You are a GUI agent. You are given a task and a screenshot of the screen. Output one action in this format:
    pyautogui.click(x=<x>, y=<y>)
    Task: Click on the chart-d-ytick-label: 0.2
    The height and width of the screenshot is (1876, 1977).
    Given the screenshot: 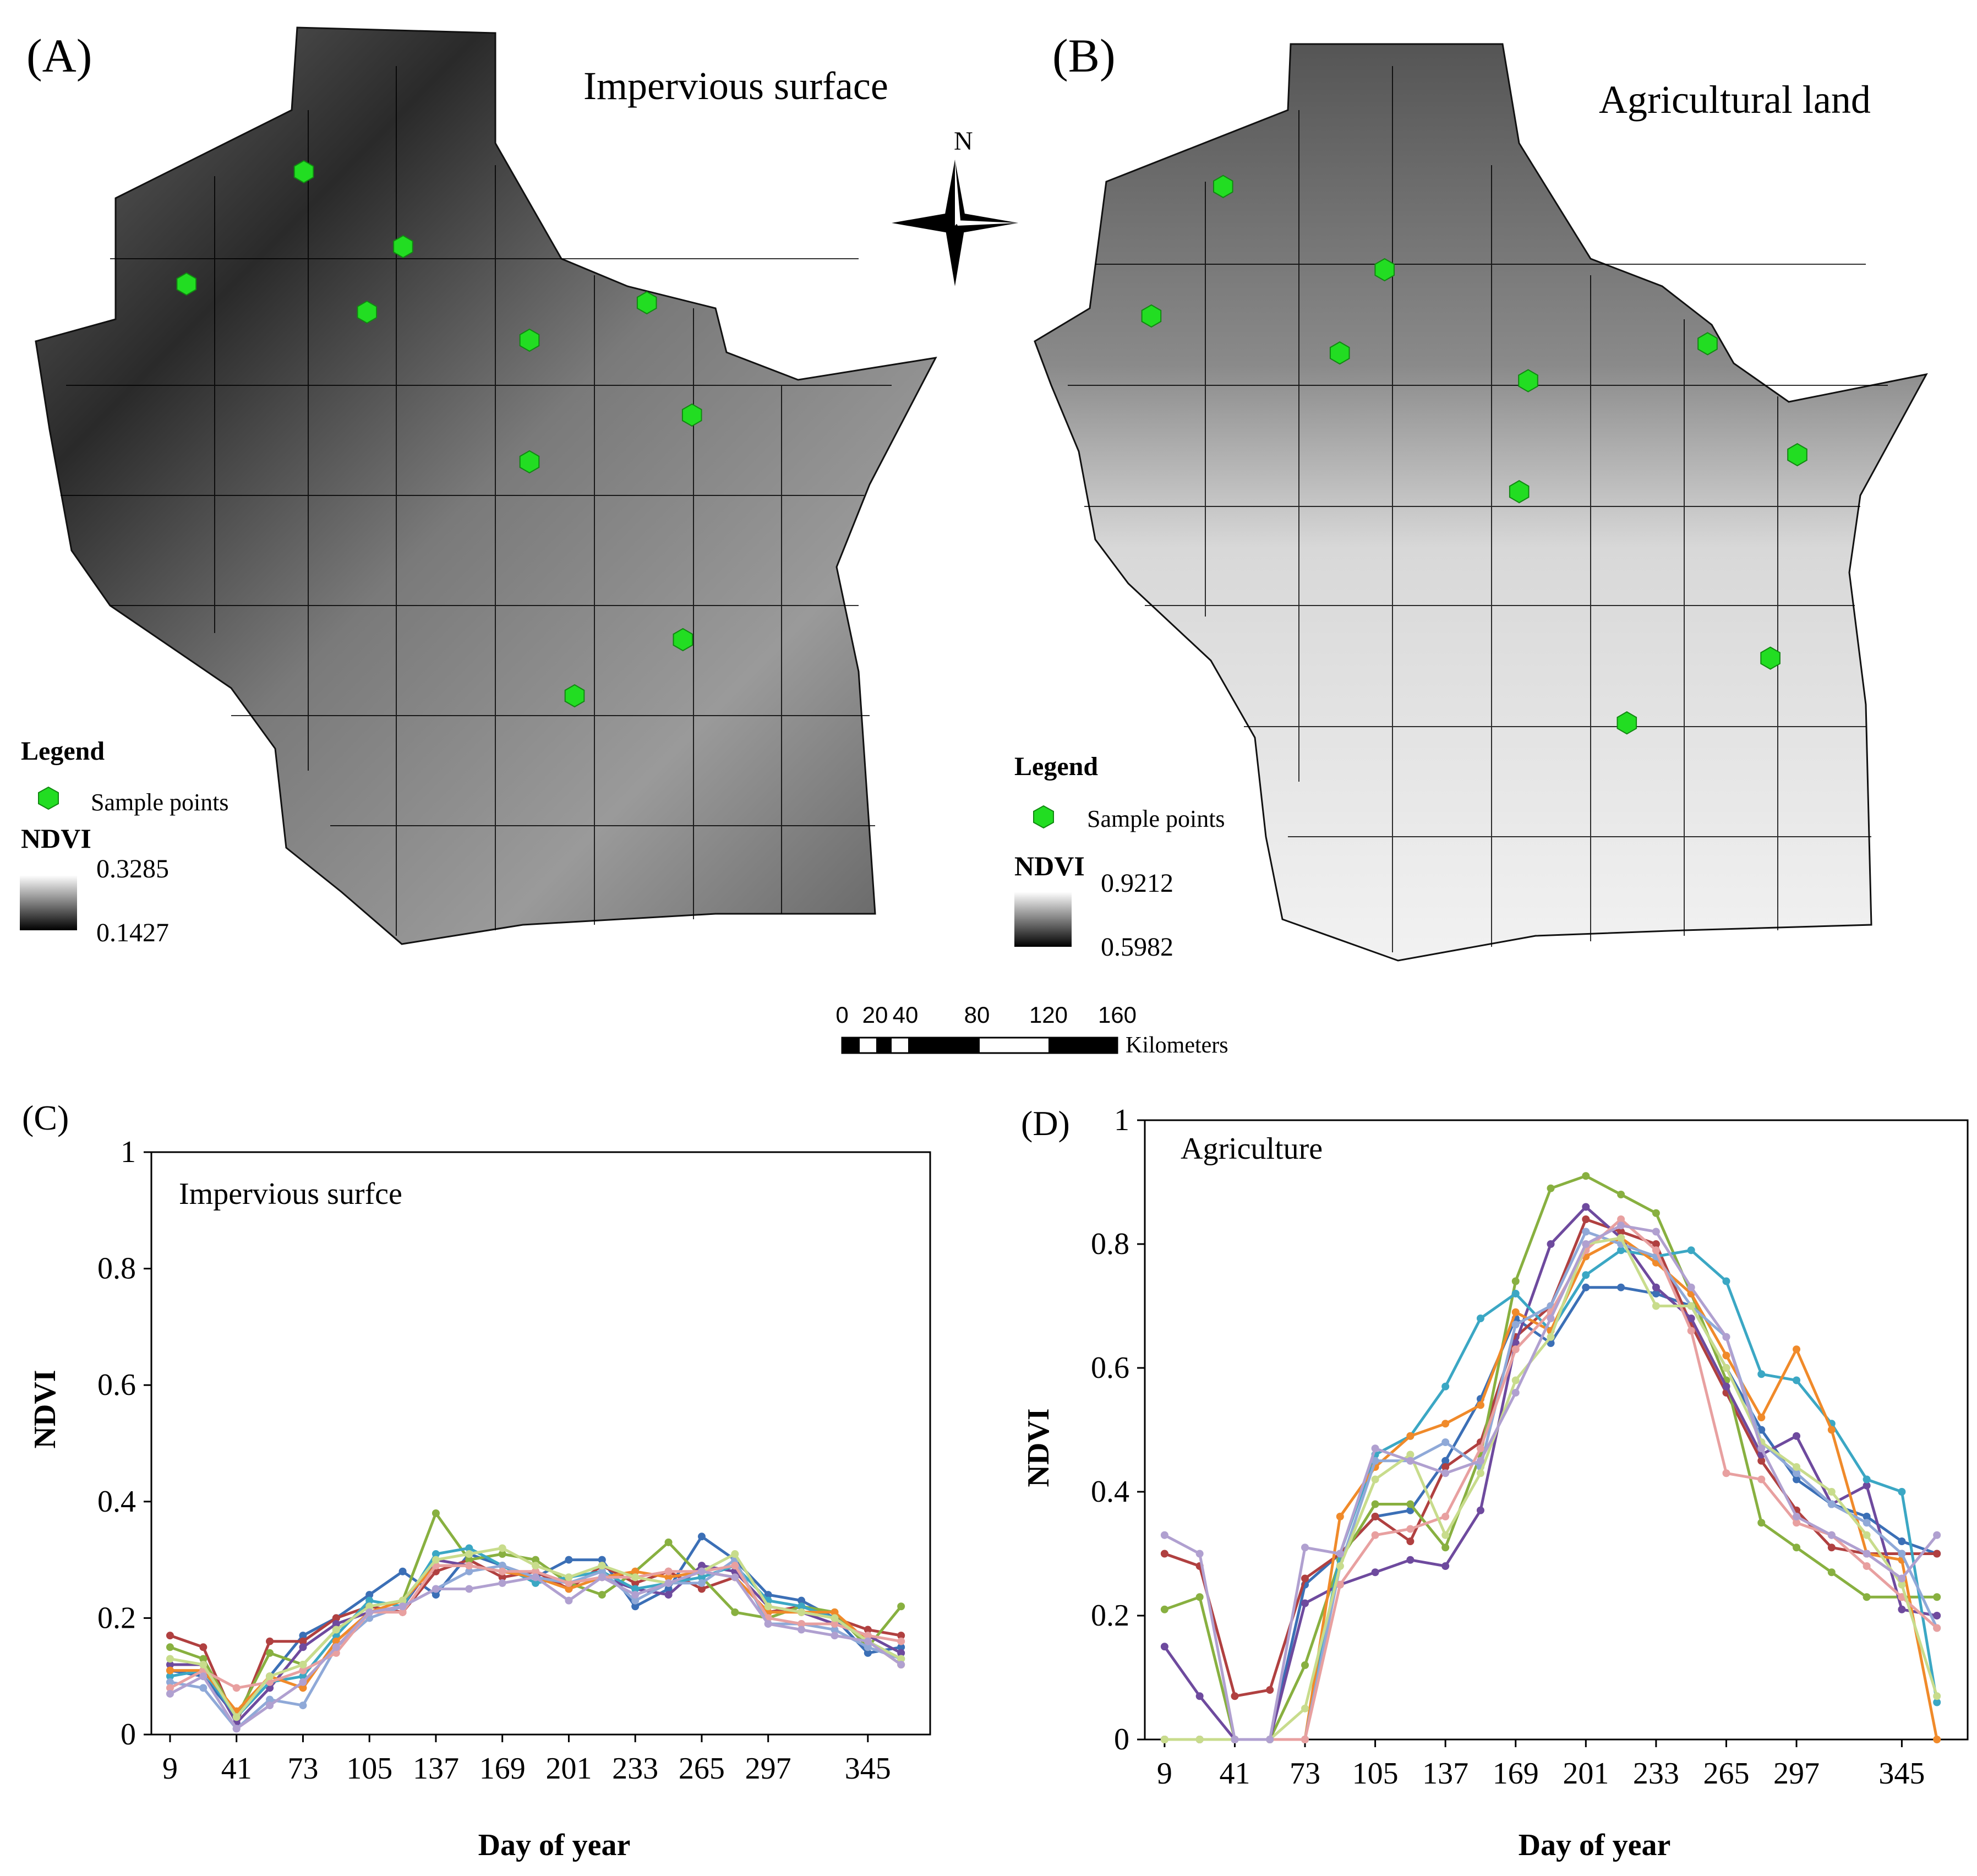 What is the action you would take?
    pyautogui.click(x=1110, y=1616)
    